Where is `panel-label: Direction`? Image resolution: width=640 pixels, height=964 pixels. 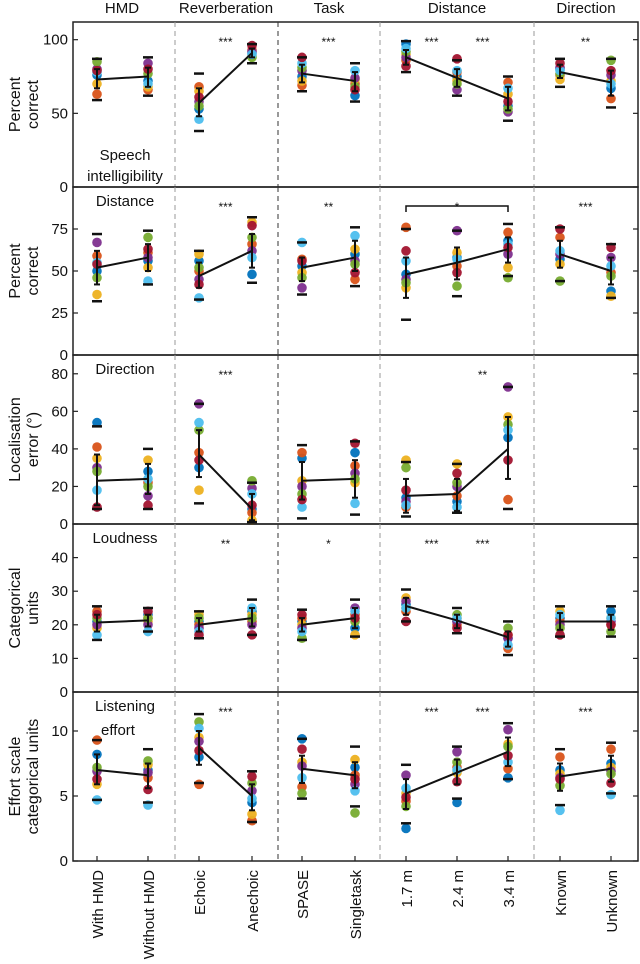 panel-label: Direction is located at coordinates (124, 369).